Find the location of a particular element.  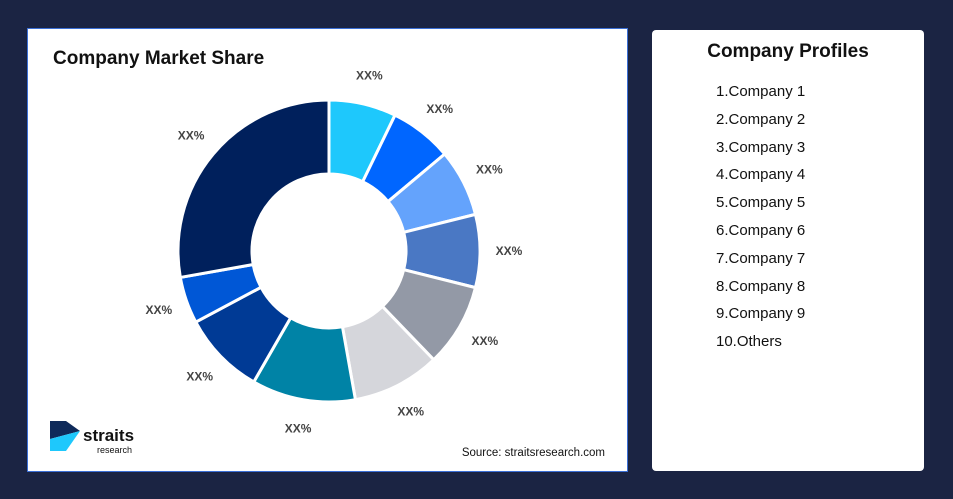

list-item: 10.Others is located at coordinates (749, 342).